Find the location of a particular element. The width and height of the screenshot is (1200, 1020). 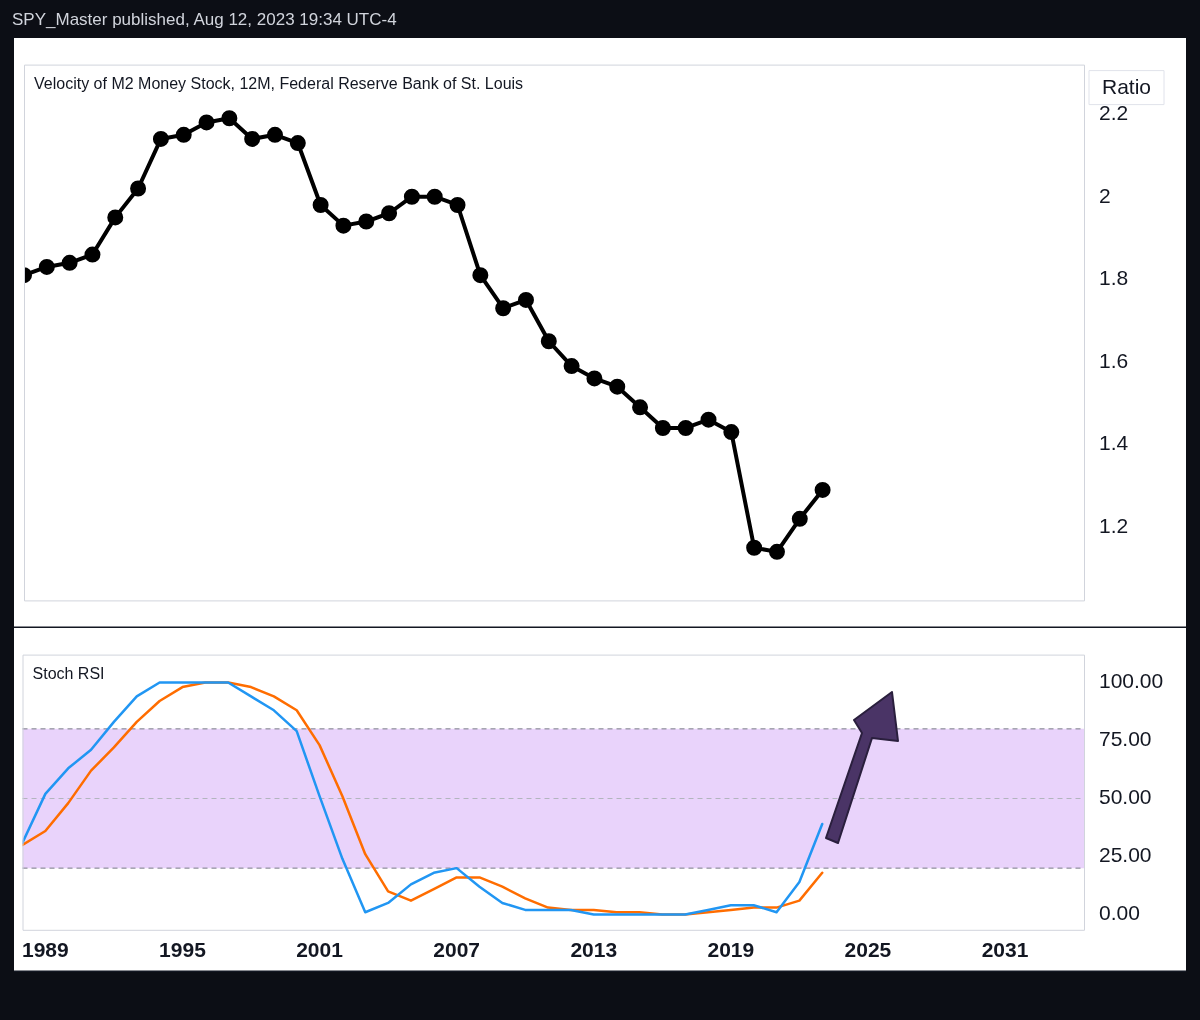

y-tick-label: 2 is located at coordinates (1105, 195).